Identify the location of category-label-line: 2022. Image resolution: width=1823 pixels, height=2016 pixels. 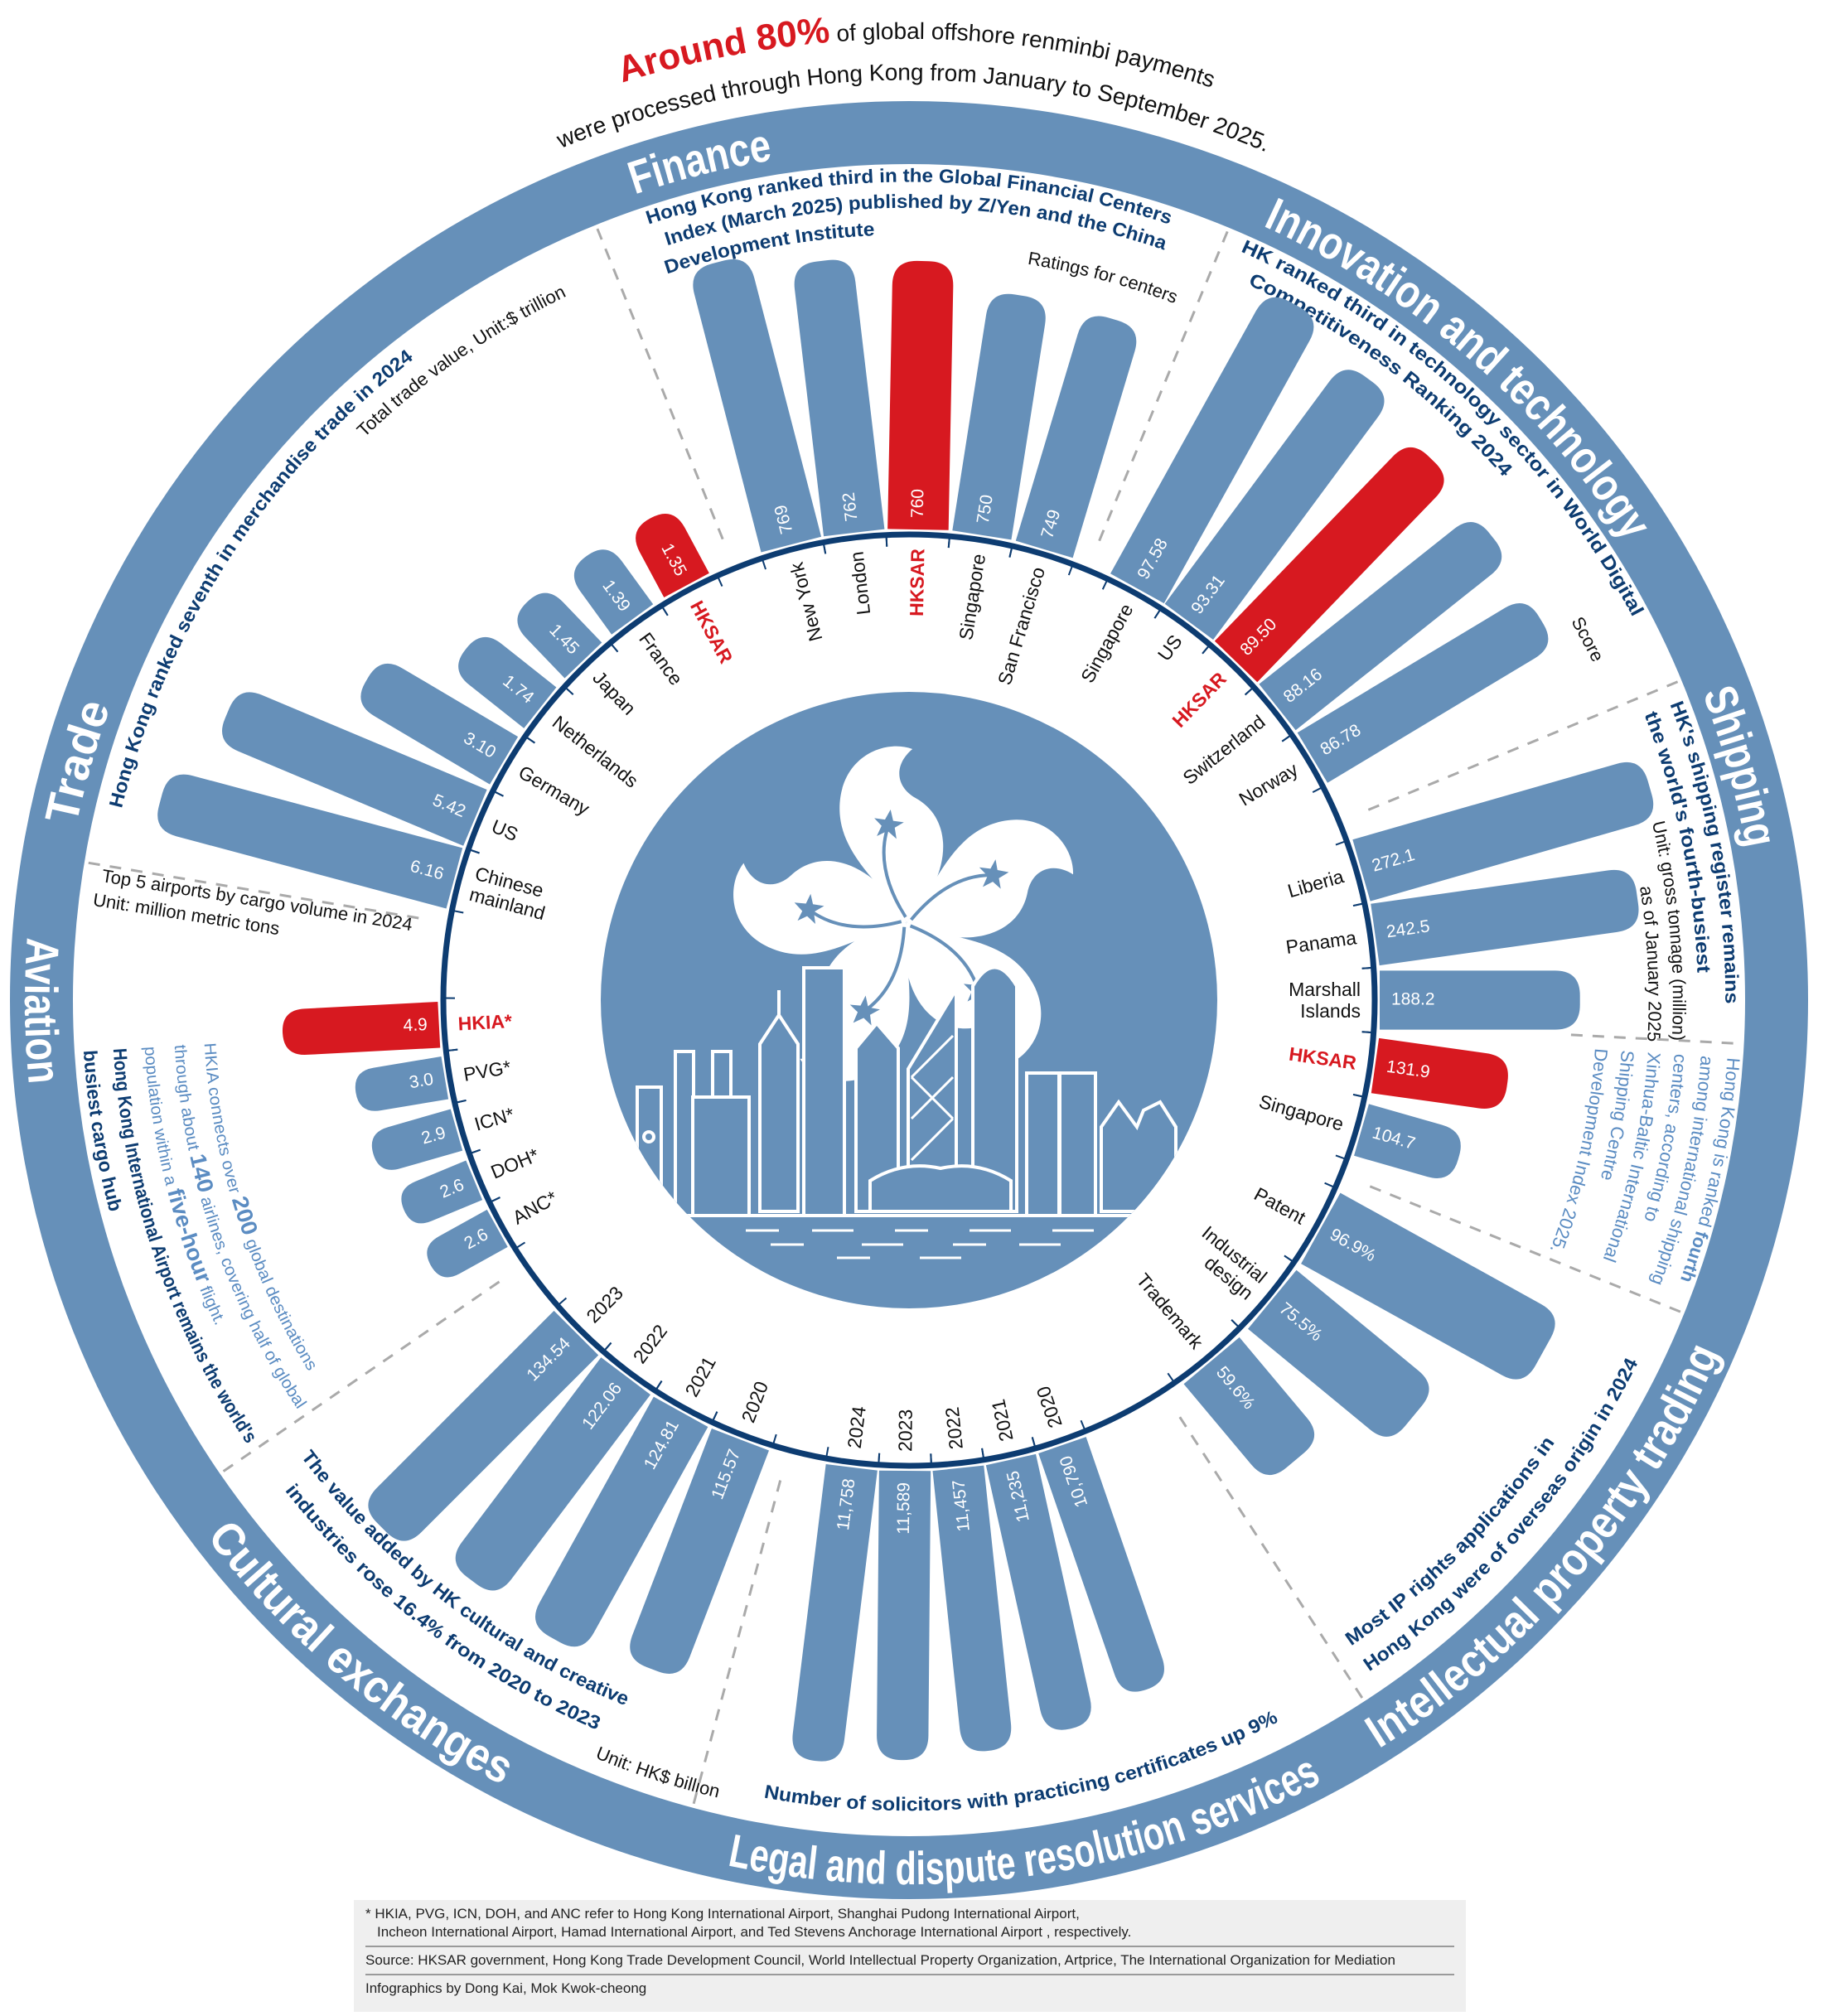
(954, 1428).